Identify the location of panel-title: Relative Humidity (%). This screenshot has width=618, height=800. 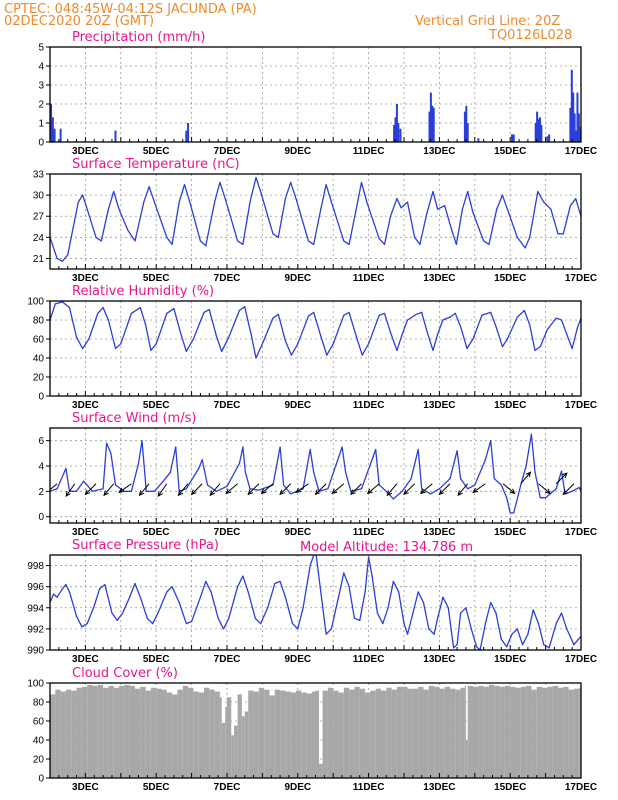
(143, 291).